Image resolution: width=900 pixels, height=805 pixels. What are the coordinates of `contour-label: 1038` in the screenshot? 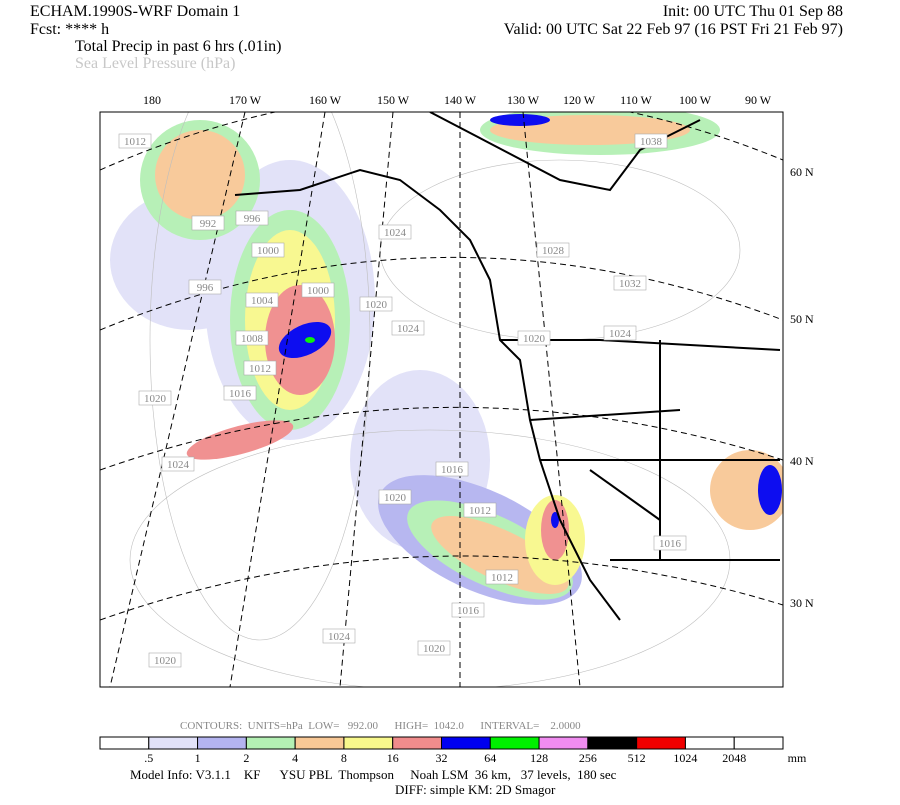 It's located at (651, 142).